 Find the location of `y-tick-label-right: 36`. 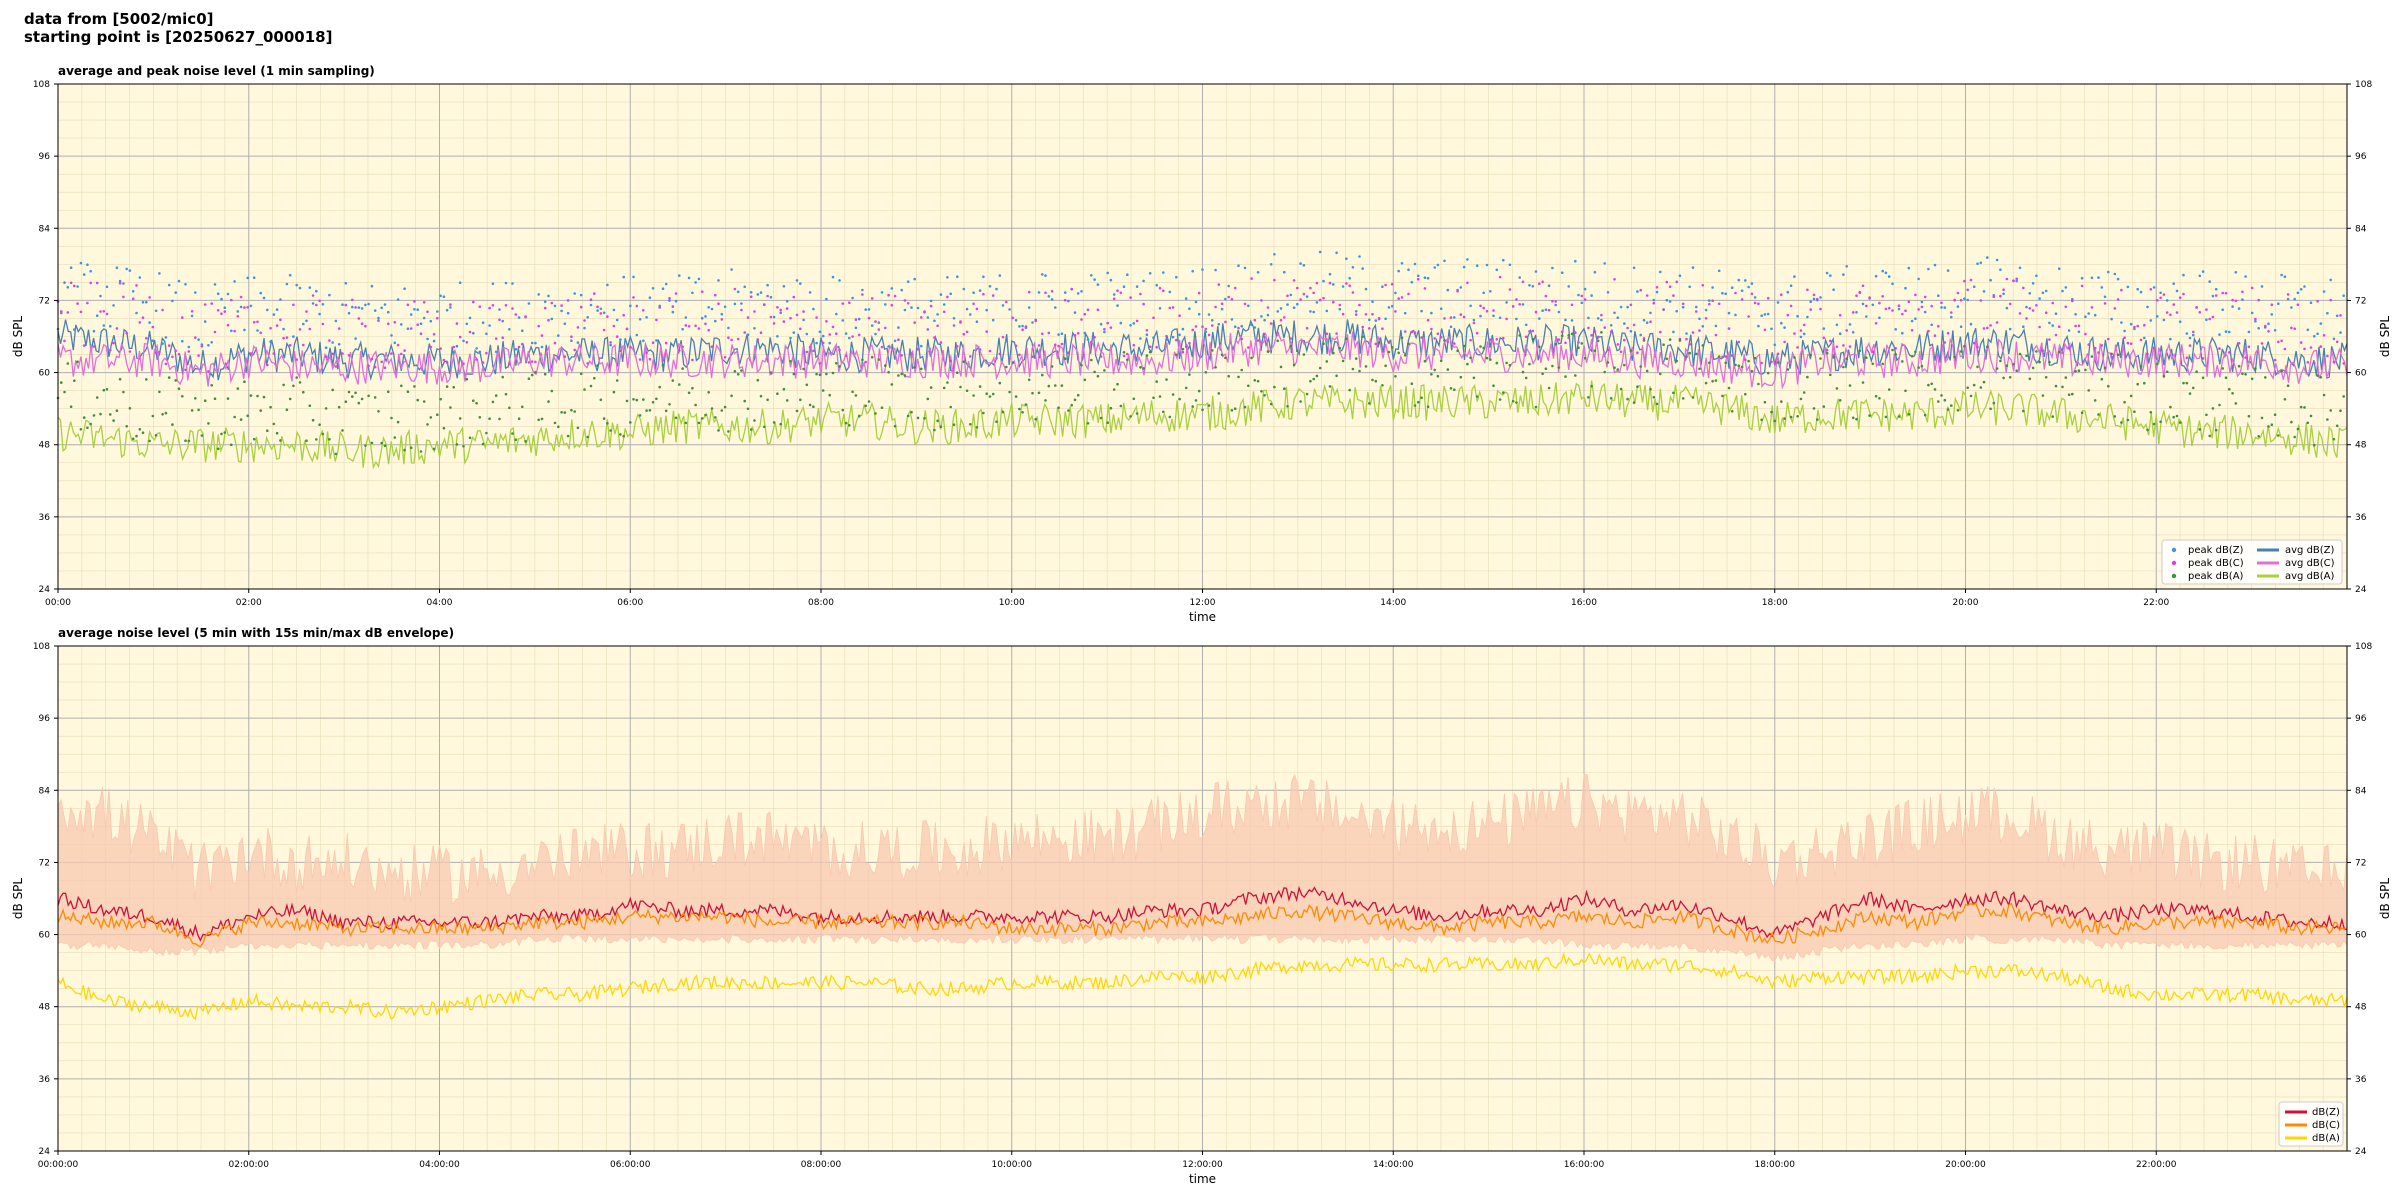

y-tick-label-right: 36 is located at coordinates (2361, 518).